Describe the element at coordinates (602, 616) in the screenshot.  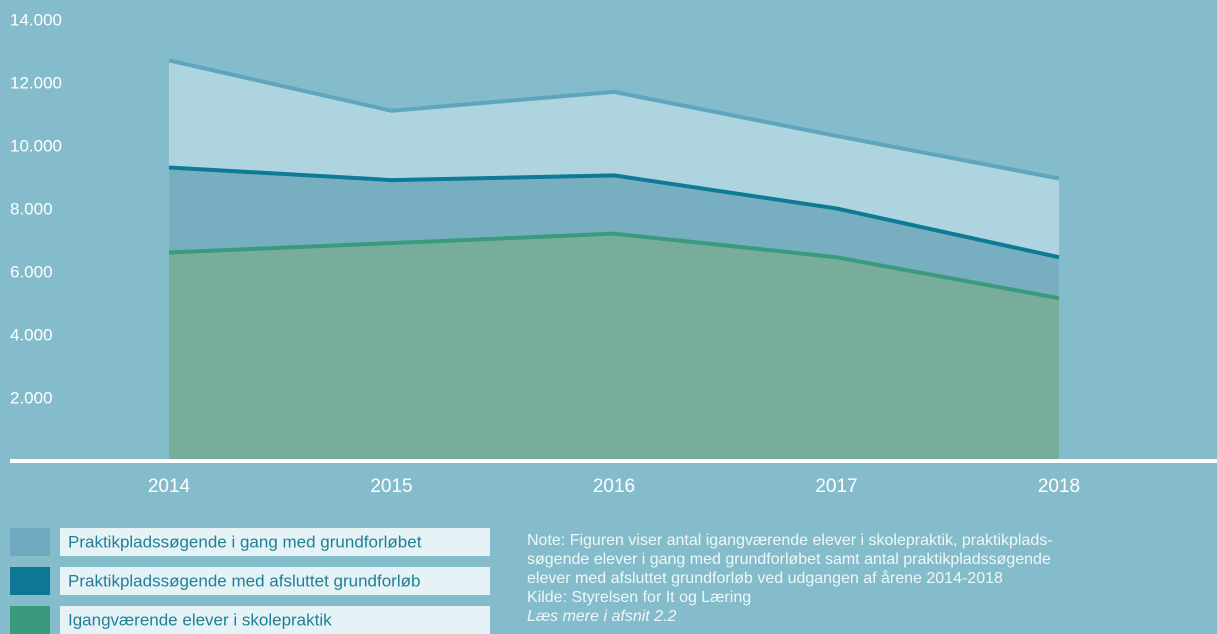
I see `link: Læs mere i afsnit 2.2` at that location.